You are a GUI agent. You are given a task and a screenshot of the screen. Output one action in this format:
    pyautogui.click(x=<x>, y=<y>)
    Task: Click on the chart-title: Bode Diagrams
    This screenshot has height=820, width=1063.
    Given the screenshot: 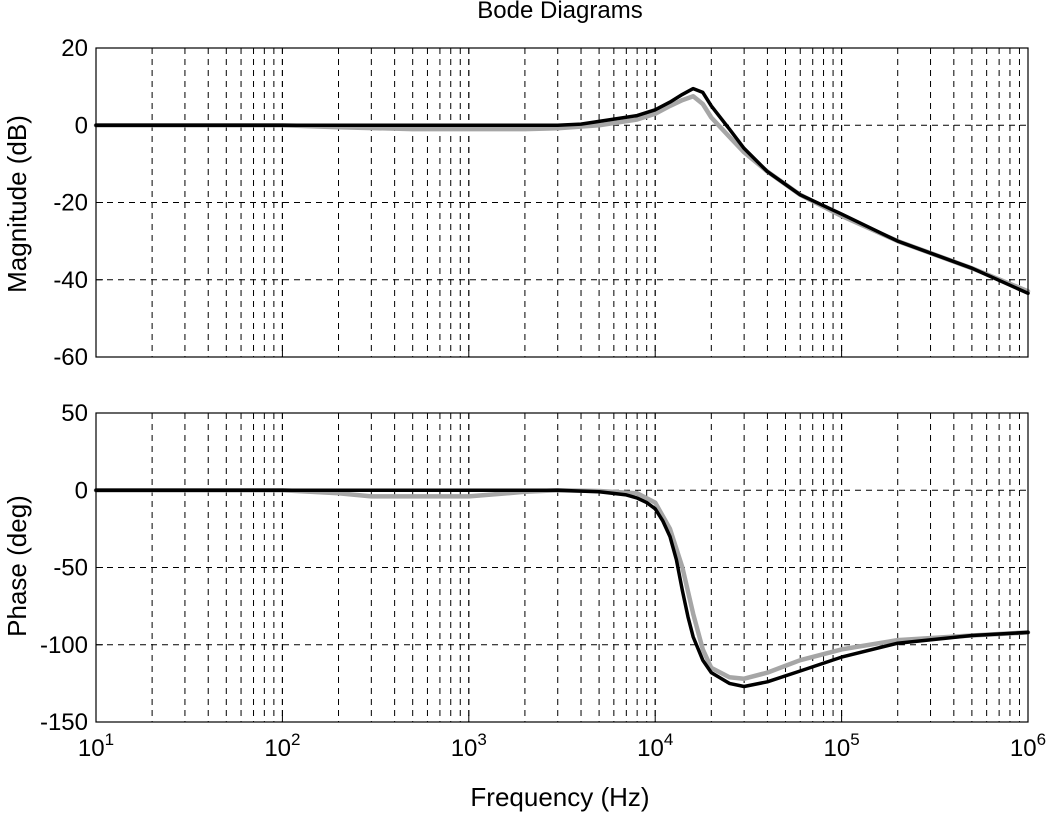 What is the action you would take?
    pyautogui.click(x=559, y=12)
    